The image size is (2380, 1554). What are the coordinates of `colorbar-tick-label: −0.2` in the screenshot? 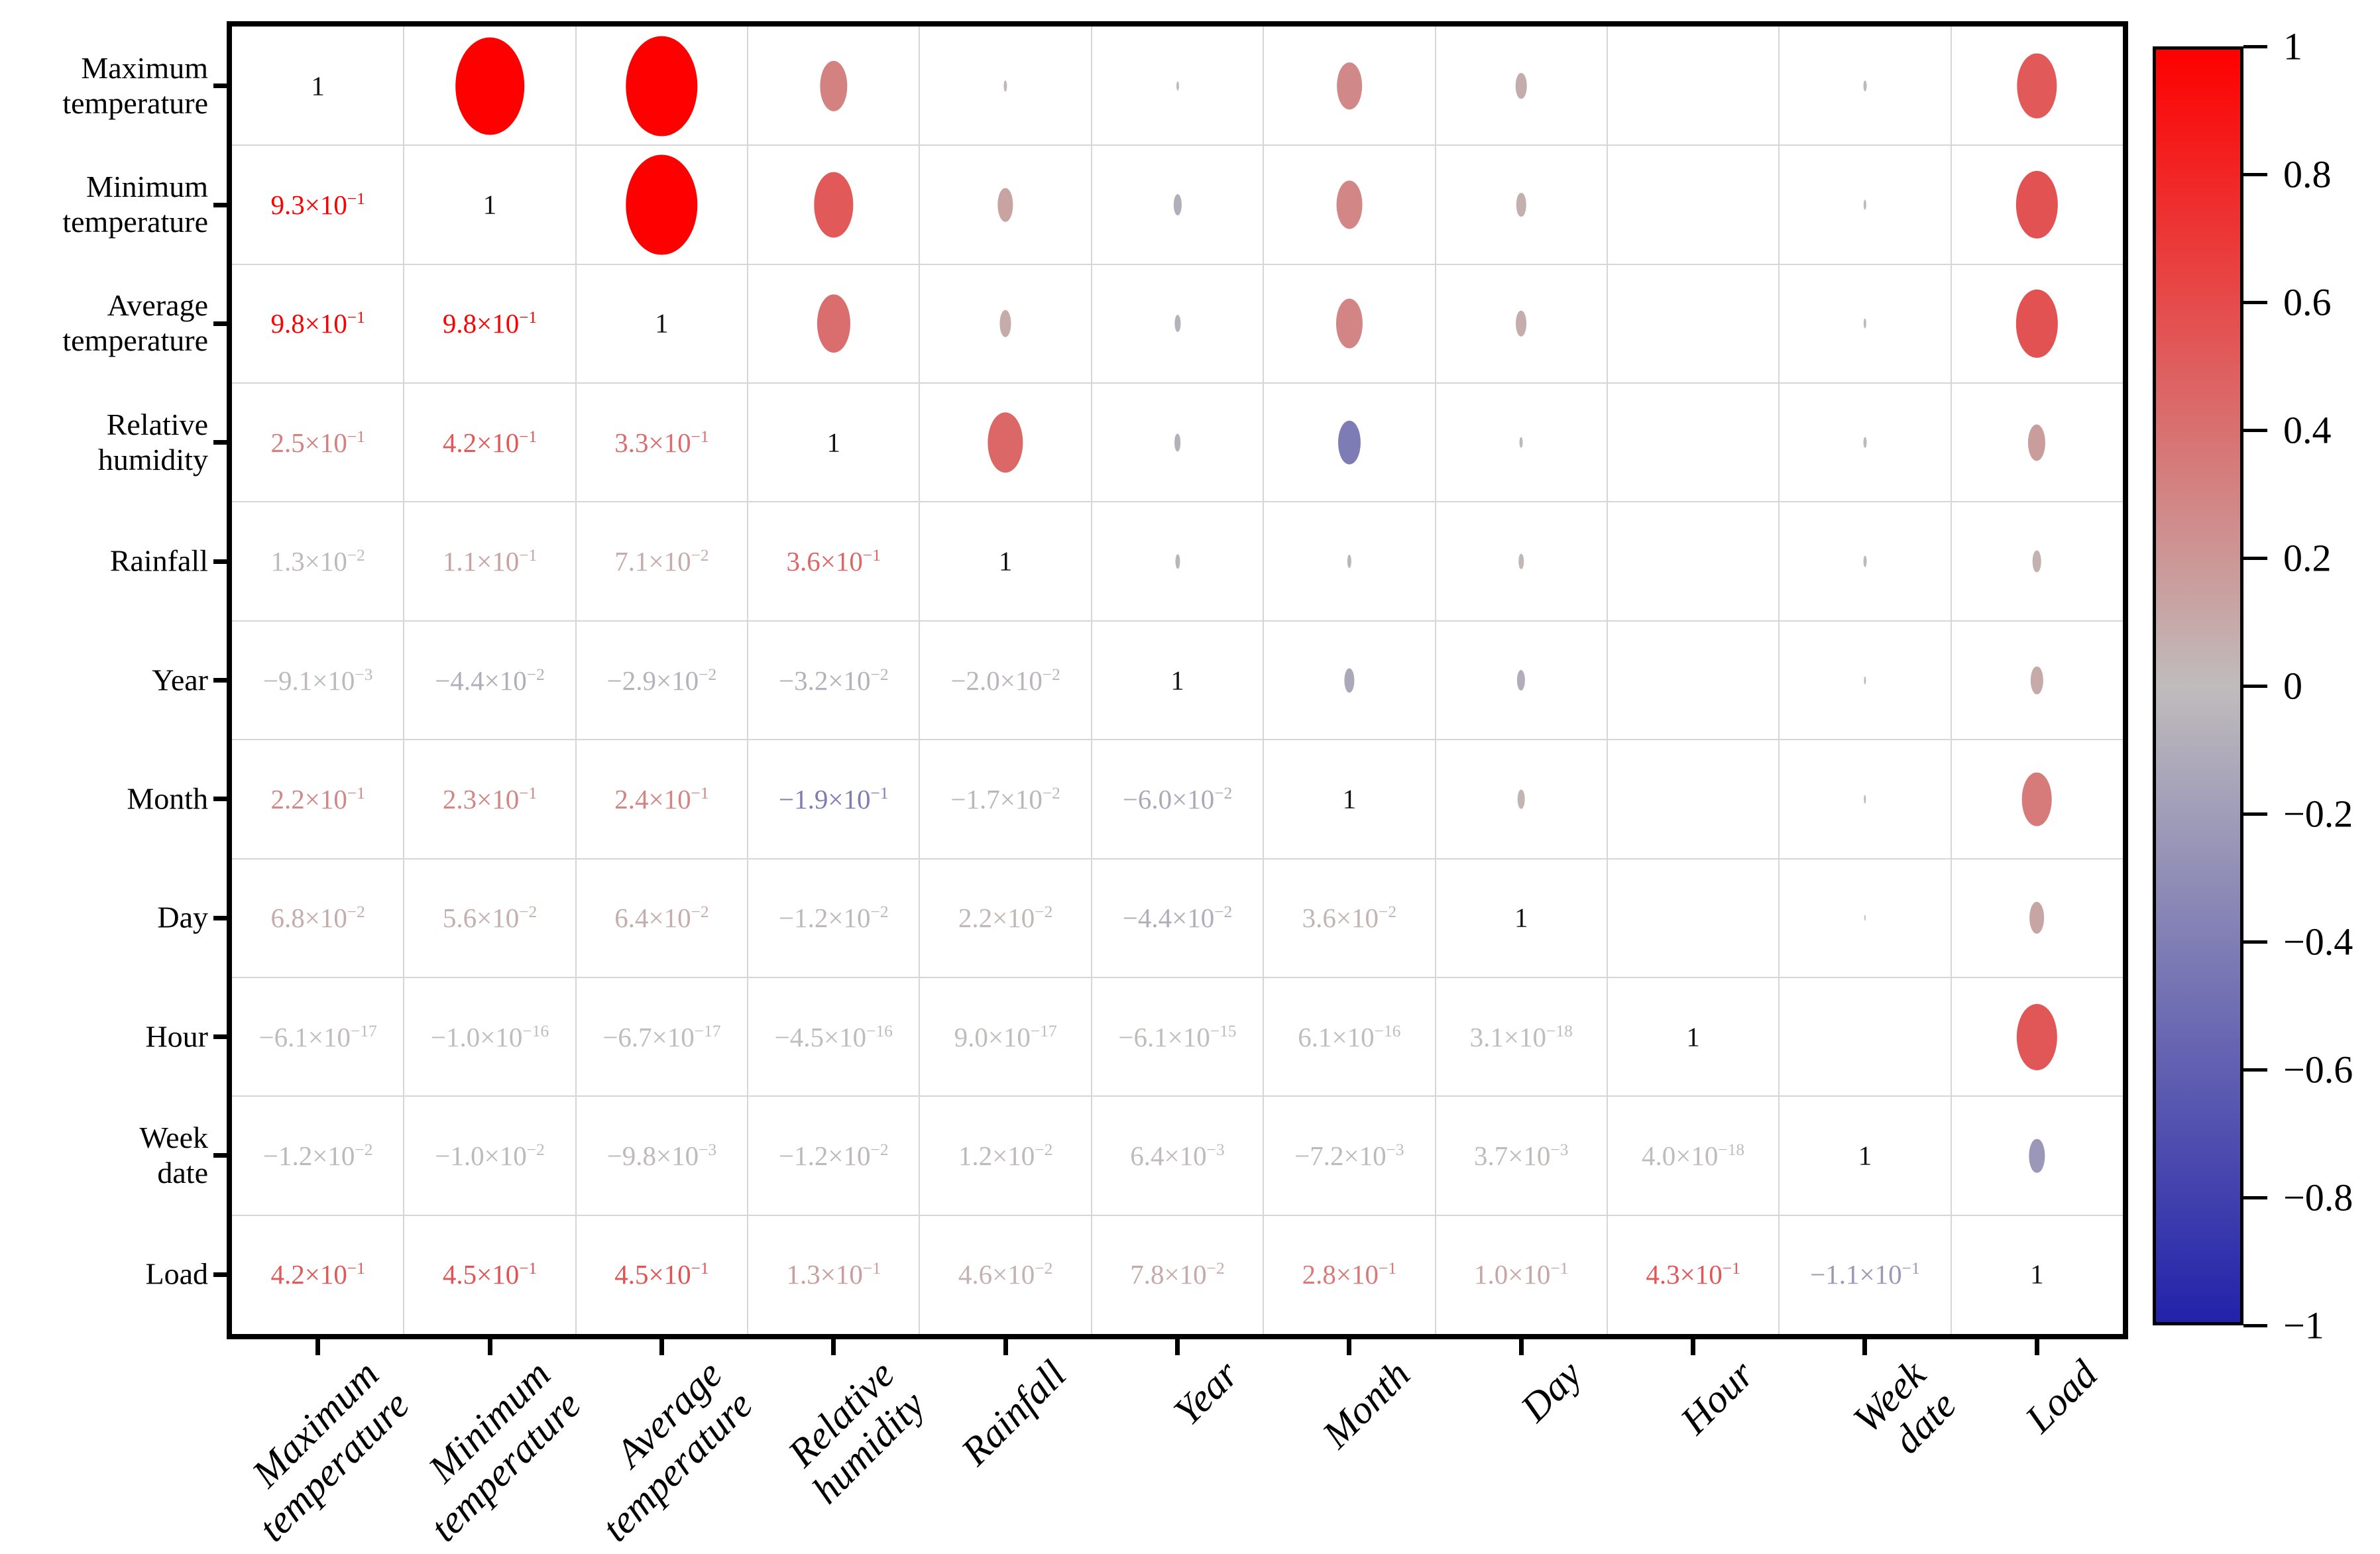 It's located at (2318, 814).